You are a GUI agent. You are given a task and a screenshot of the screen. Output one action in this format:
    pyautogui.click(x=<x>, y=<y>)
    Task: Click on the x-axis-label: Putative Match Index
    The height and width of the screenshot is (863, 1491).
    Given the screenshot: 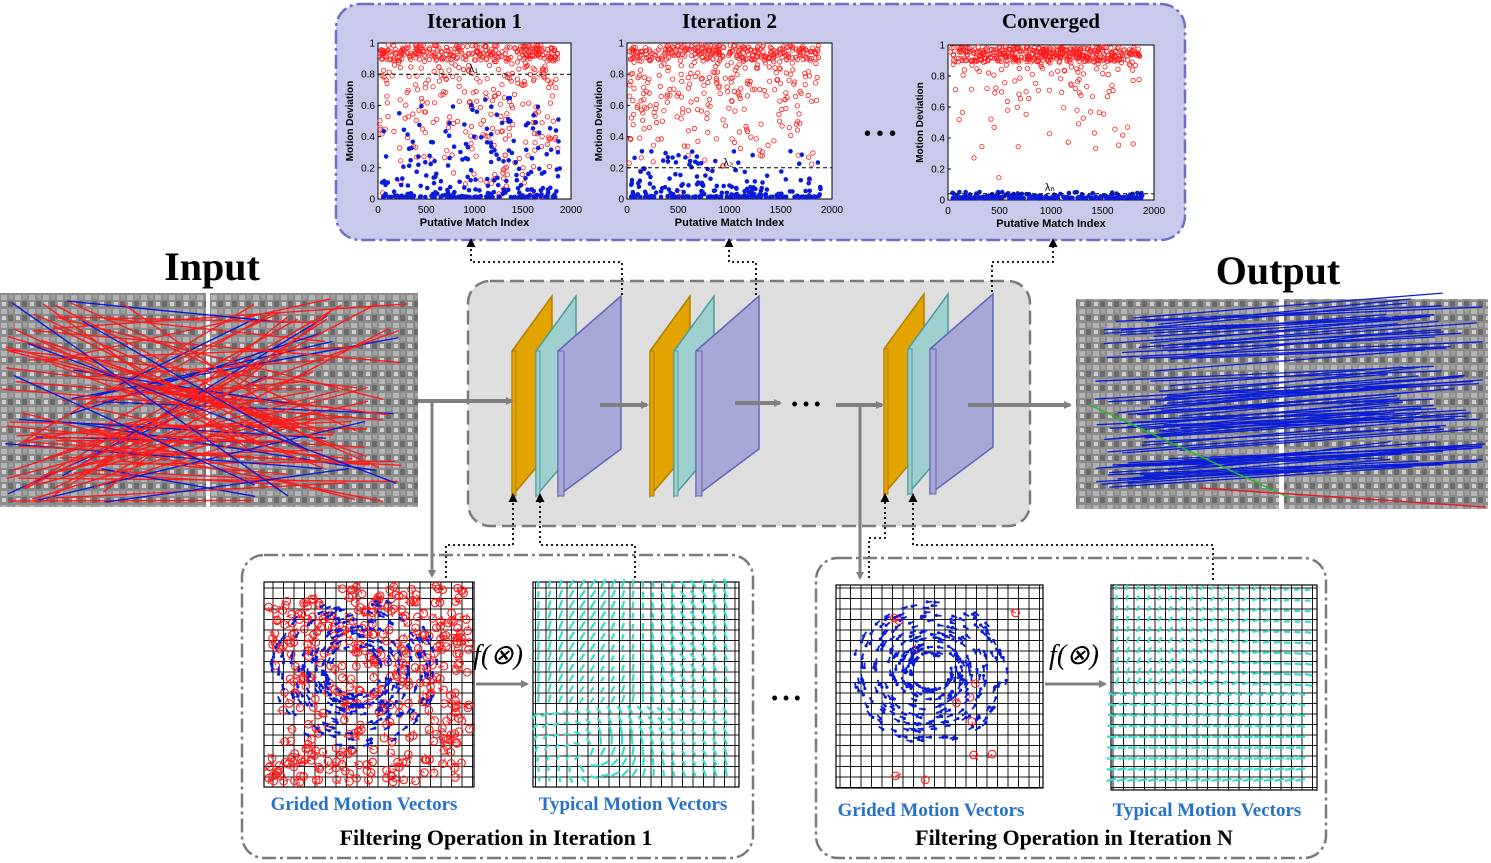 What is the action you would take?
    pyautogui.click(x=1051, y=224)
    